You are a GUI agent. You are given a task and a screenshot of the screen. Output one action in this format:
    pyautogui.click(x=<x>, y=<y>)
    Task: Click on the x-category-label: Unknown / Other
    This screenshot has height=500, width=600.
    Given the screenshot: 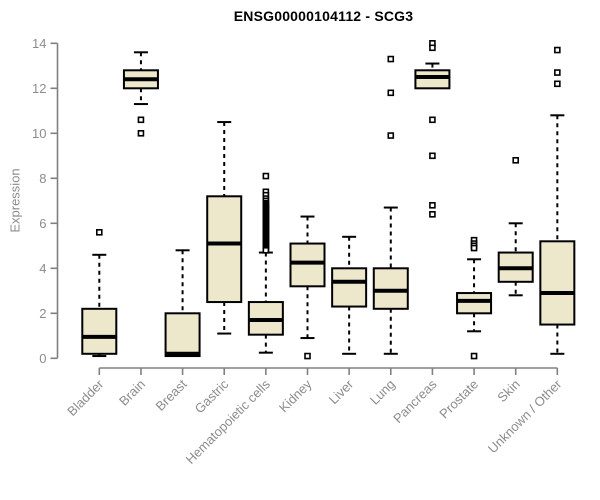 What is the action you would take?
    pyautogui.click(x=525, y=416)
    